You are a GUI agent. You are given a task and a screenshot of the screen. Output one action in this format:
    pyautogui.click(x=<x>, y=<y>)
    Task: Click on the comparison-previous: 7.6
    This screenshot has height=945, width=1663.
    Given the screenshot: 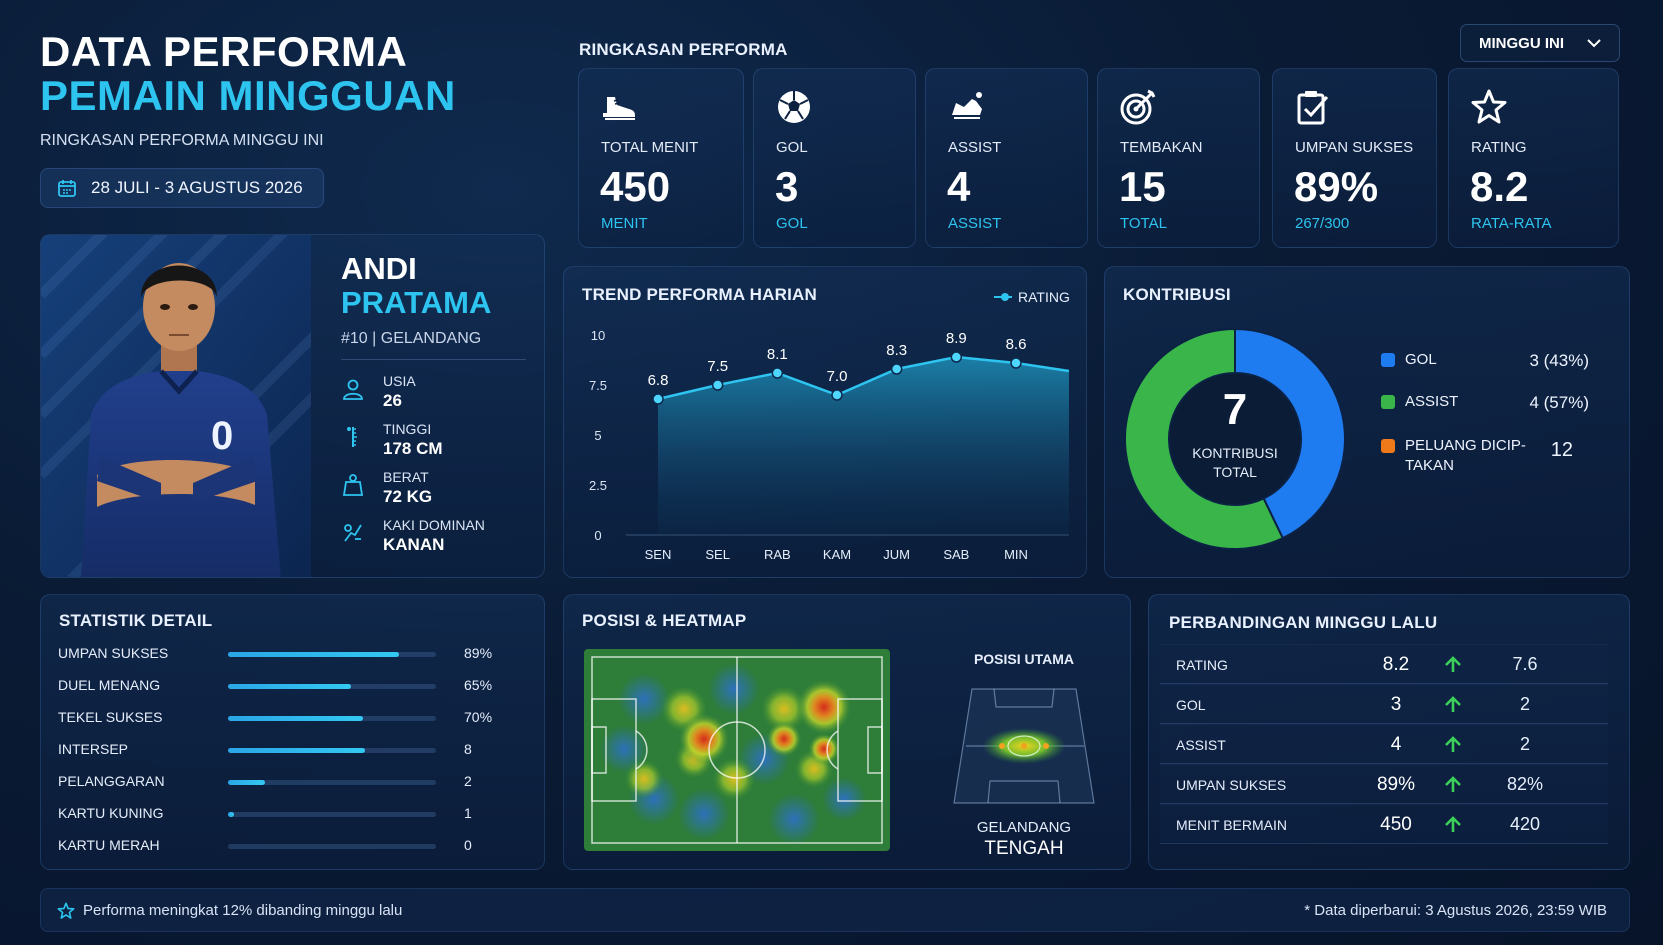 What is the action you would take?
    pyautogui.click(x=1525, y=664)
    